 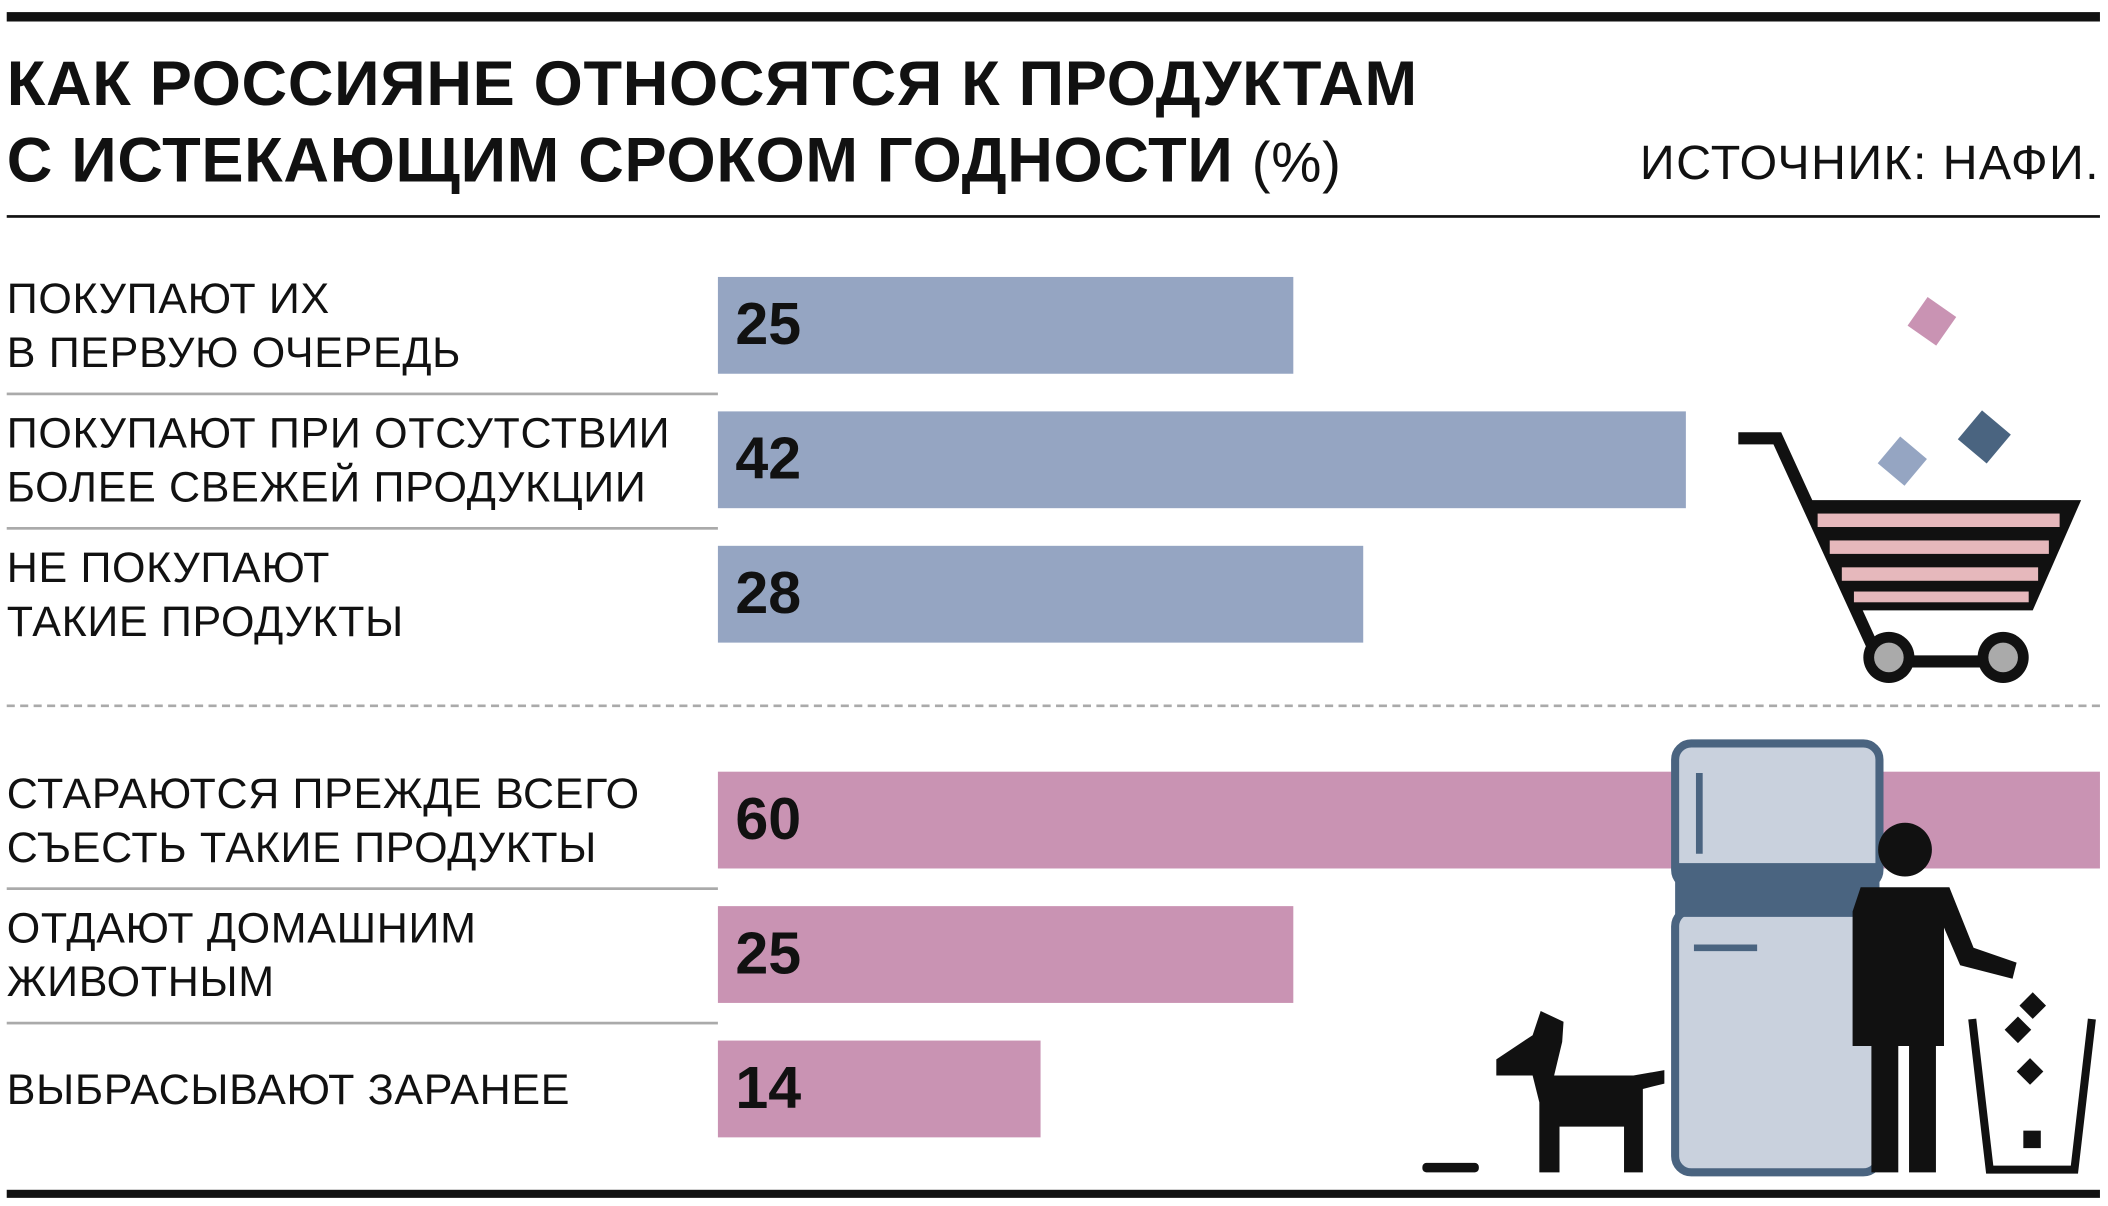 I want to click on cart-icon, so click(x=1910, y=489).